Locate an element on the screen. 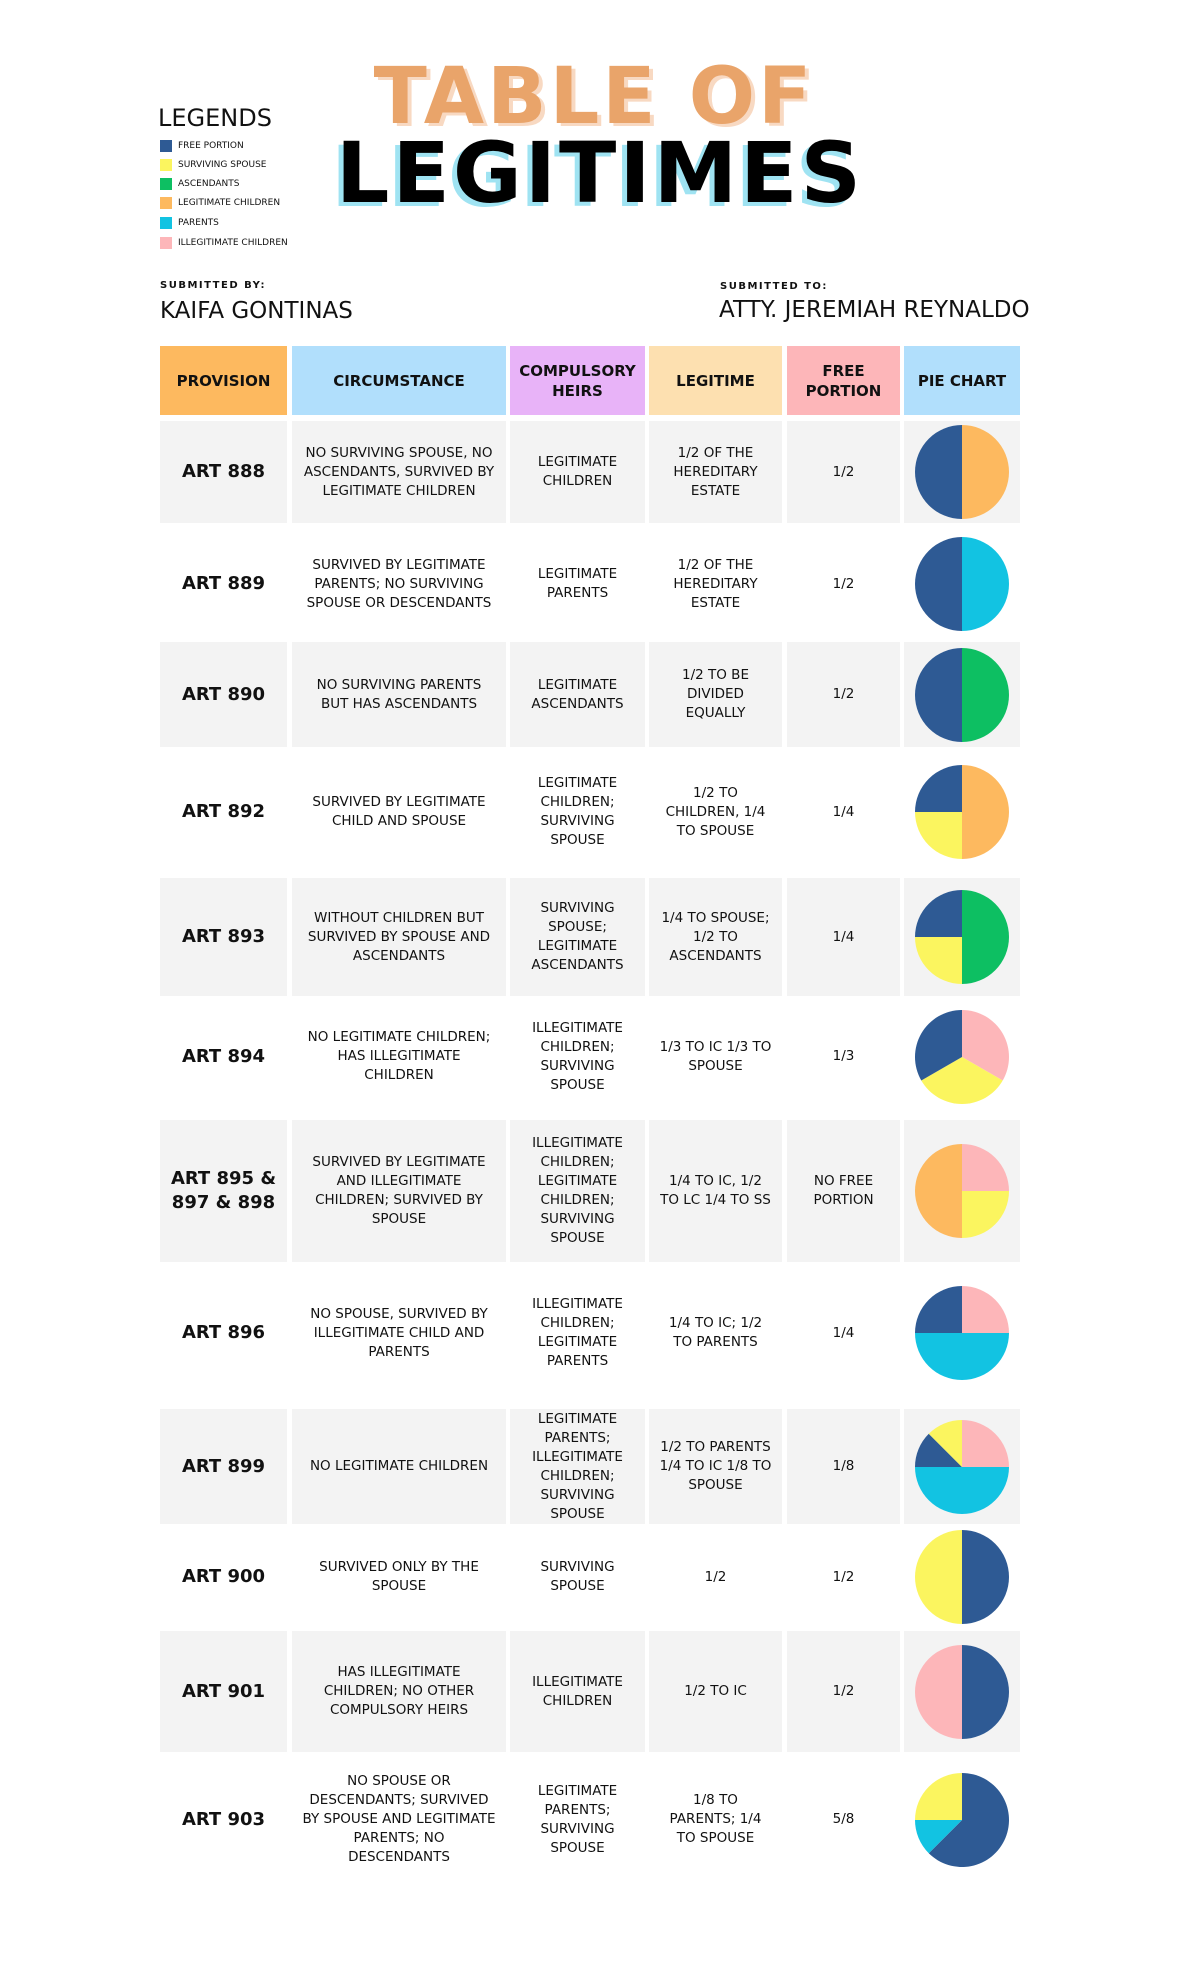  table-cell: 1/3 TO IC 1/3 TO SPOUSE is located at coordinates (715, 1056).